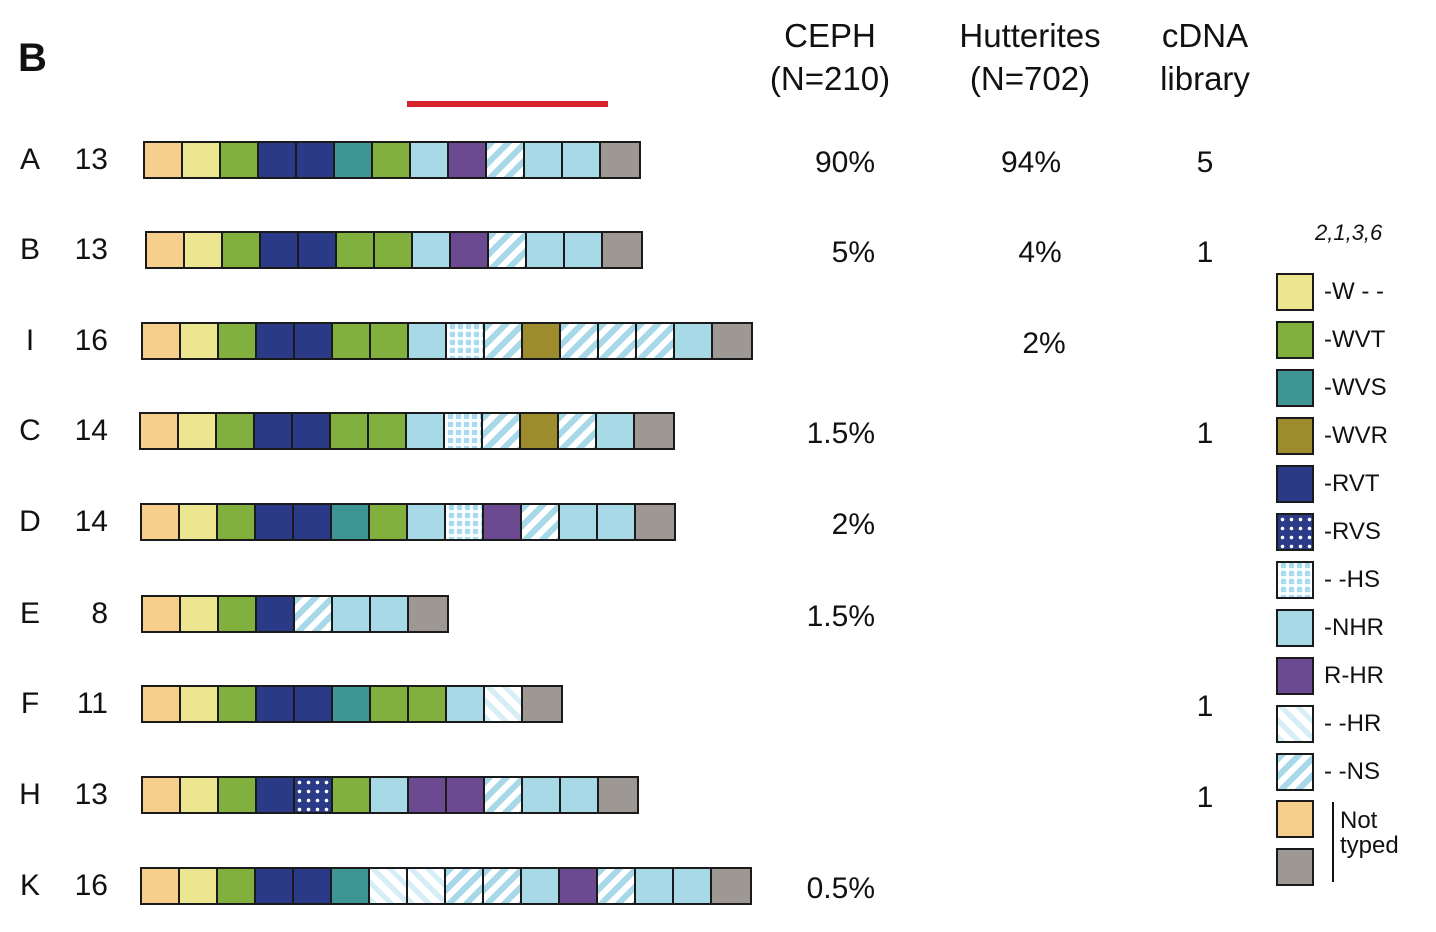  What do you see at coordinates (1352, 579) in the screenshot?
I see `legend-label: - -HS` at bounding box center [1352, 579].